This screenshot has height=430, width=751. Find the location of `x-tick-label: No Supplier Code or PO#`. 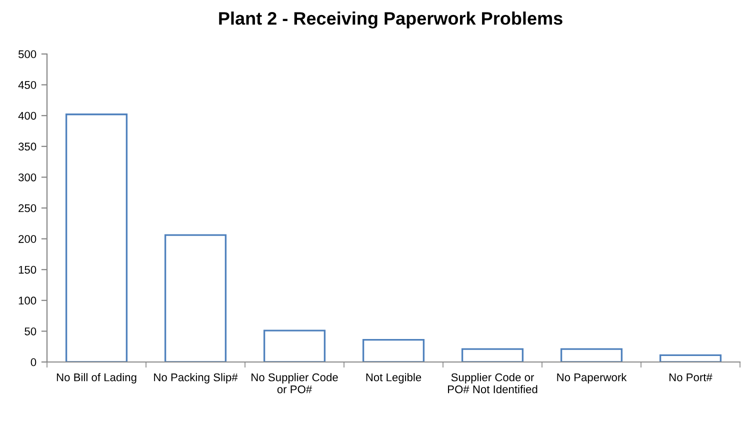

x-tick-label: No Supplier Code or PO# is located at coordinates (295, 383).